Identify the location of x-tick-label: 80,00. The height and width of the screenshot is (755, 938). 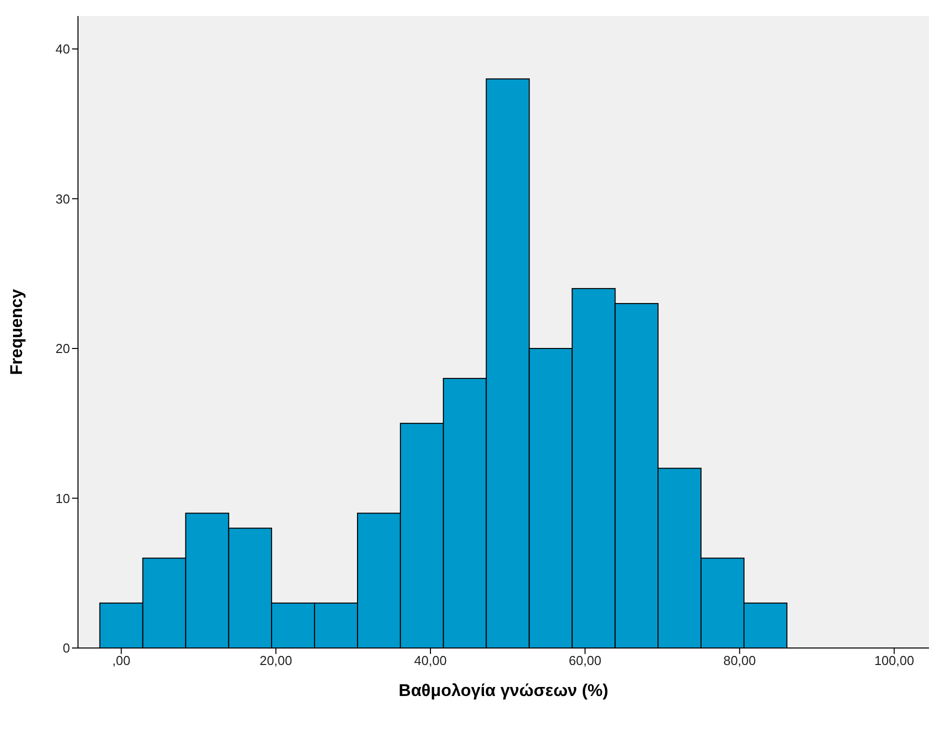
(739, 660).